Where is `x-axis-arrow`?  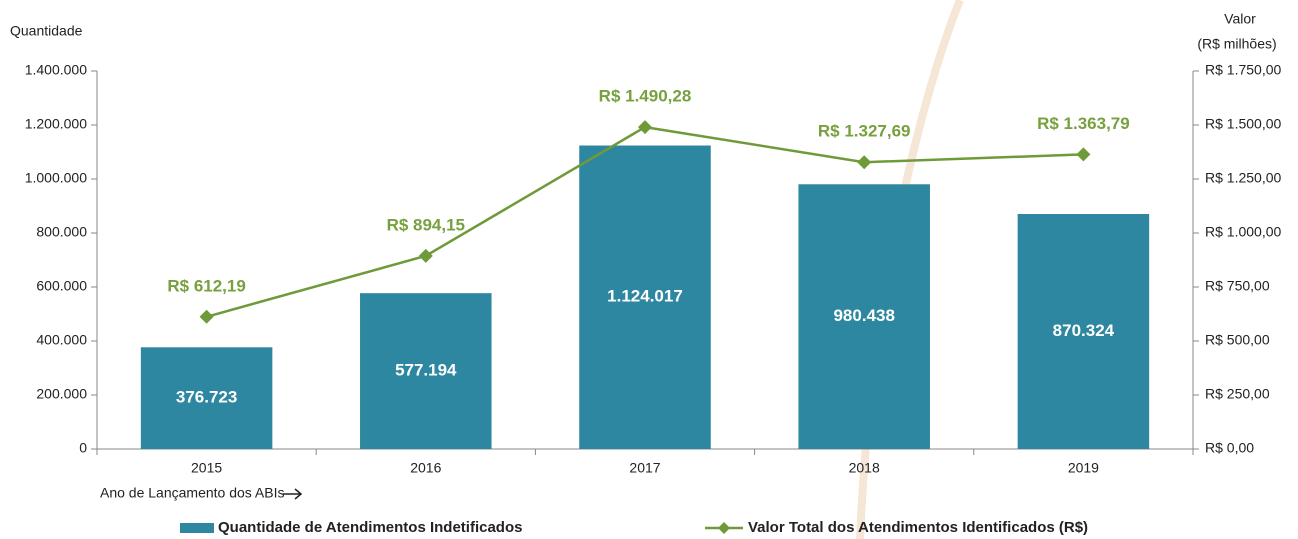 x-axis-arrow is located at coordinates (293, 494).